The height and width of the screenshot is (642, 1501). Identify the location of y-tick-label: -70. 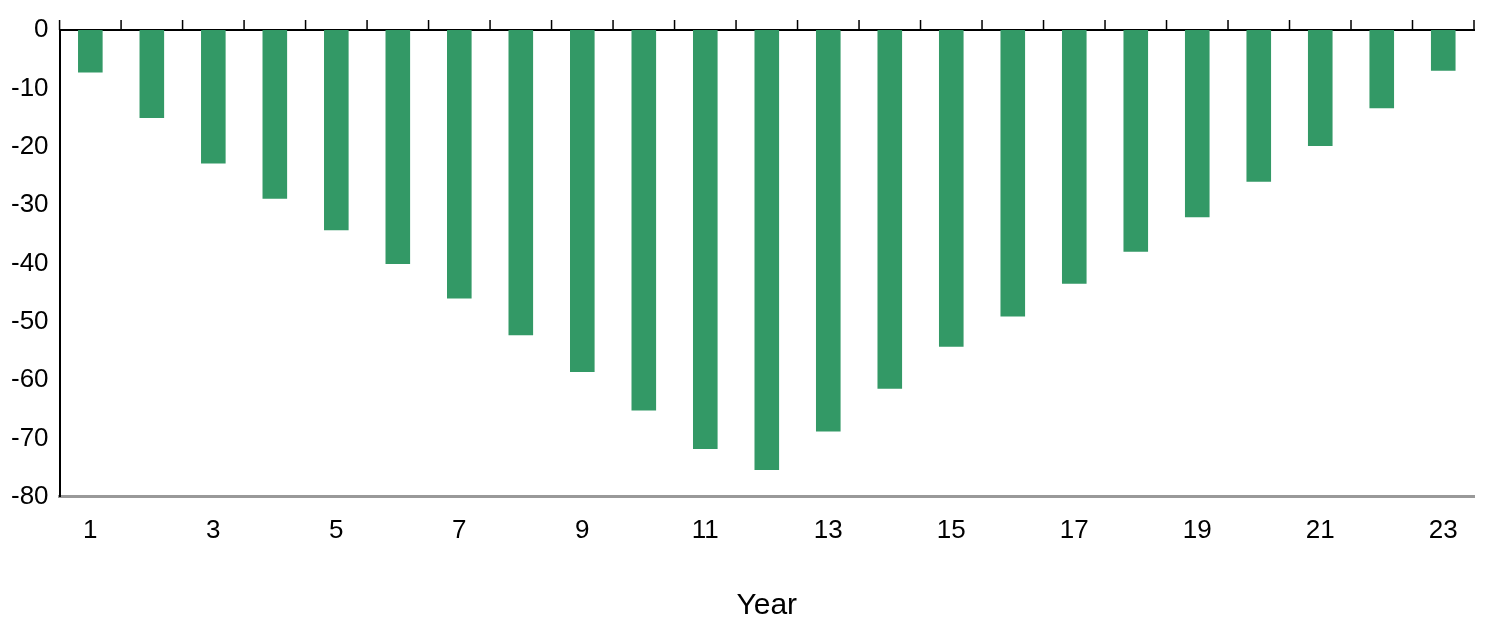
(30, 436).